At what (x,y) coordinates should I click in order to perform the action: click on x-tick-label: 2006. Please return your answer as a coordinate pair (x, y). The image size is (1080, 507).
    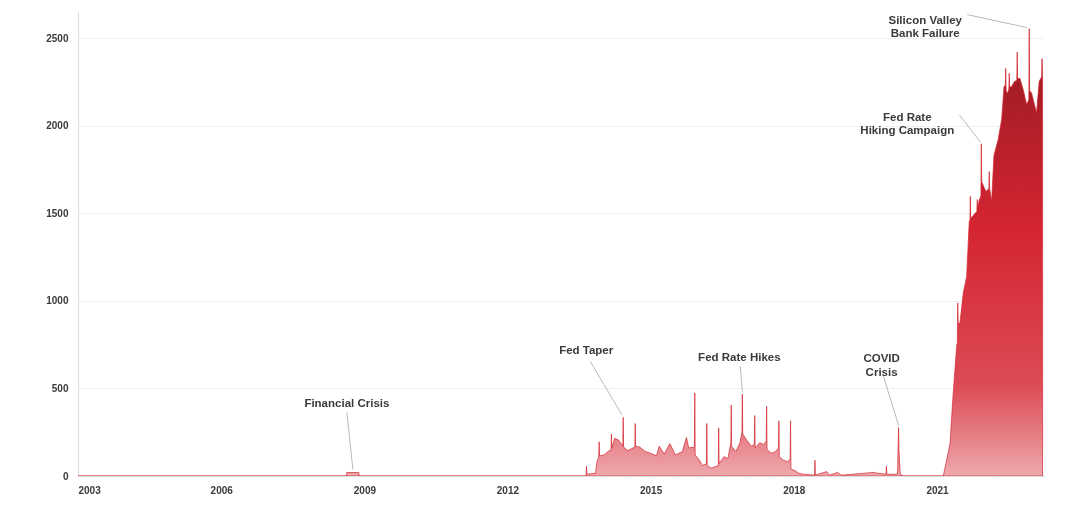
    Looking at the image, I should click on (222, 490).